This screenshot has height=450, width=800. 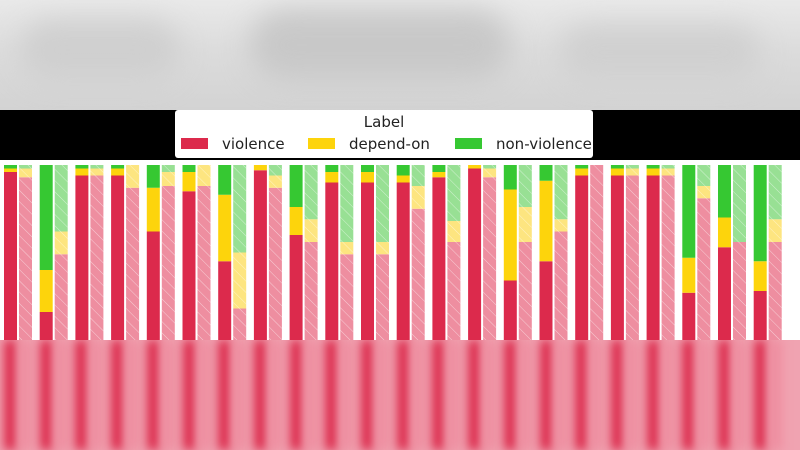 I want to click on legend-label: depend-on, so click(x=389, y=144).